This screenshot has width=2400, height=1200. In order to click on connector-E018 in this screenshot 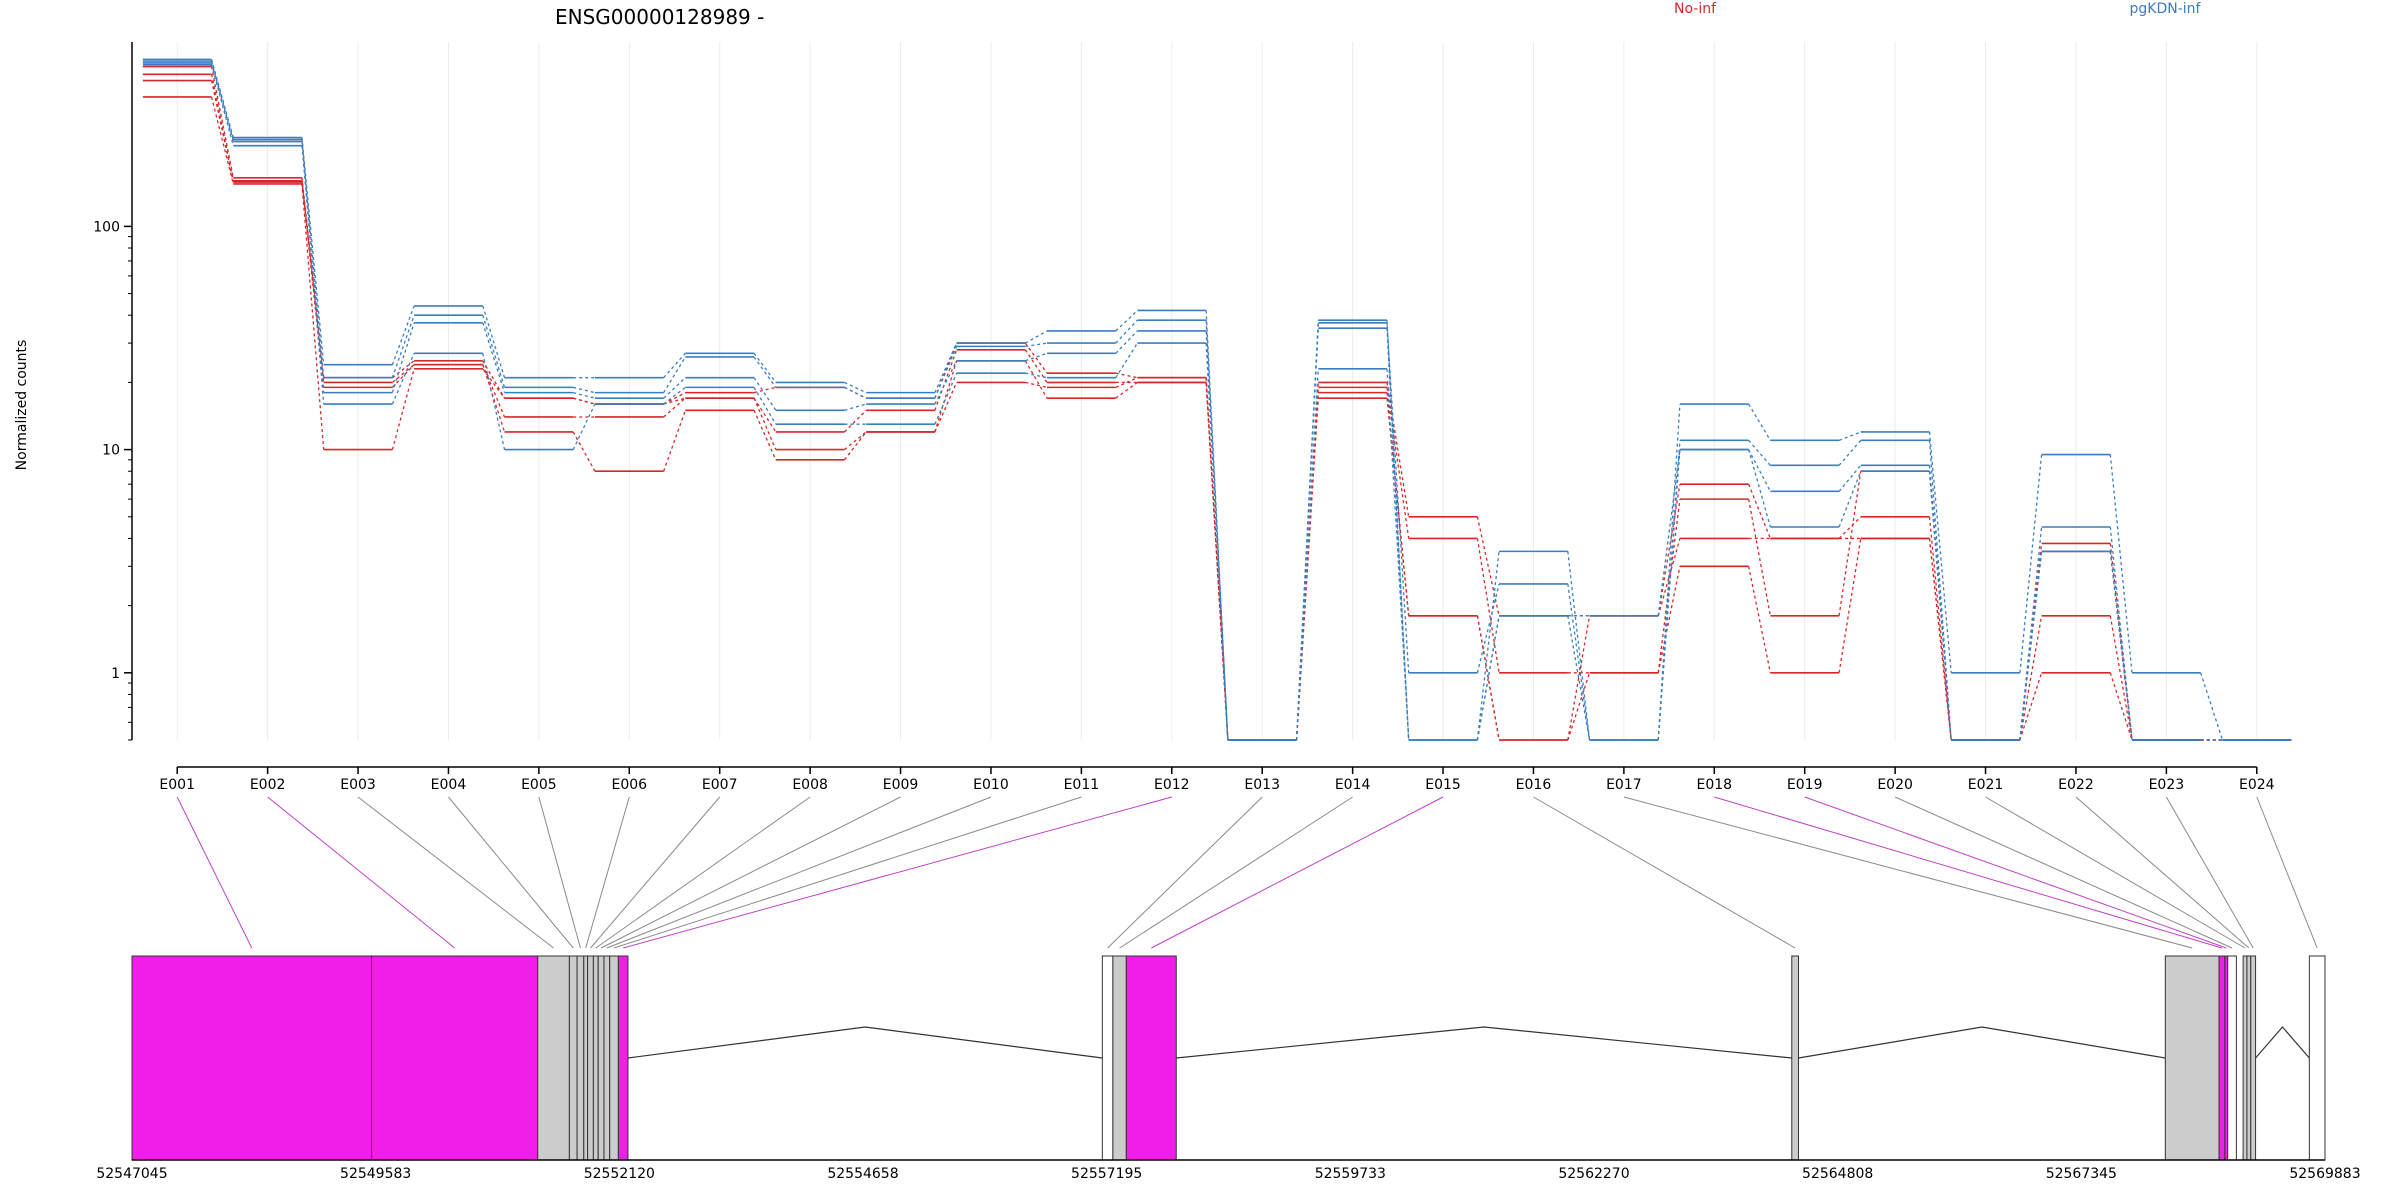, I will do `click(1968, 872)`.